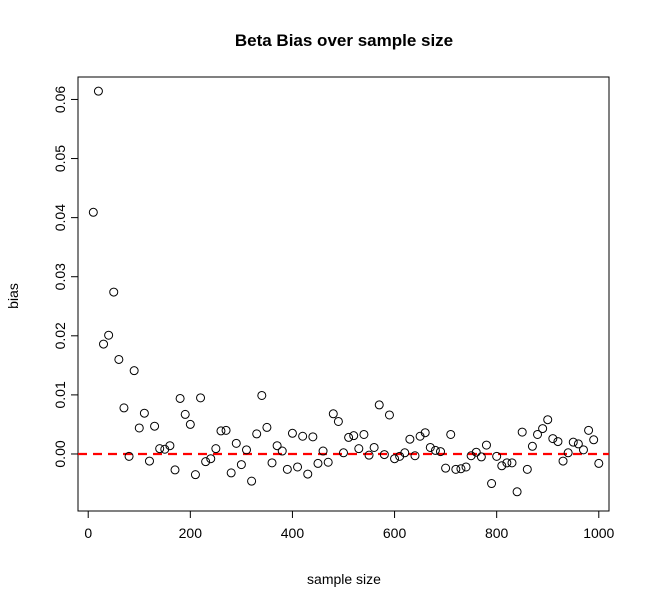 The height and width of the screenshot is (609, 649). I want to click on x-tick-label: 200, so click(191, 533).